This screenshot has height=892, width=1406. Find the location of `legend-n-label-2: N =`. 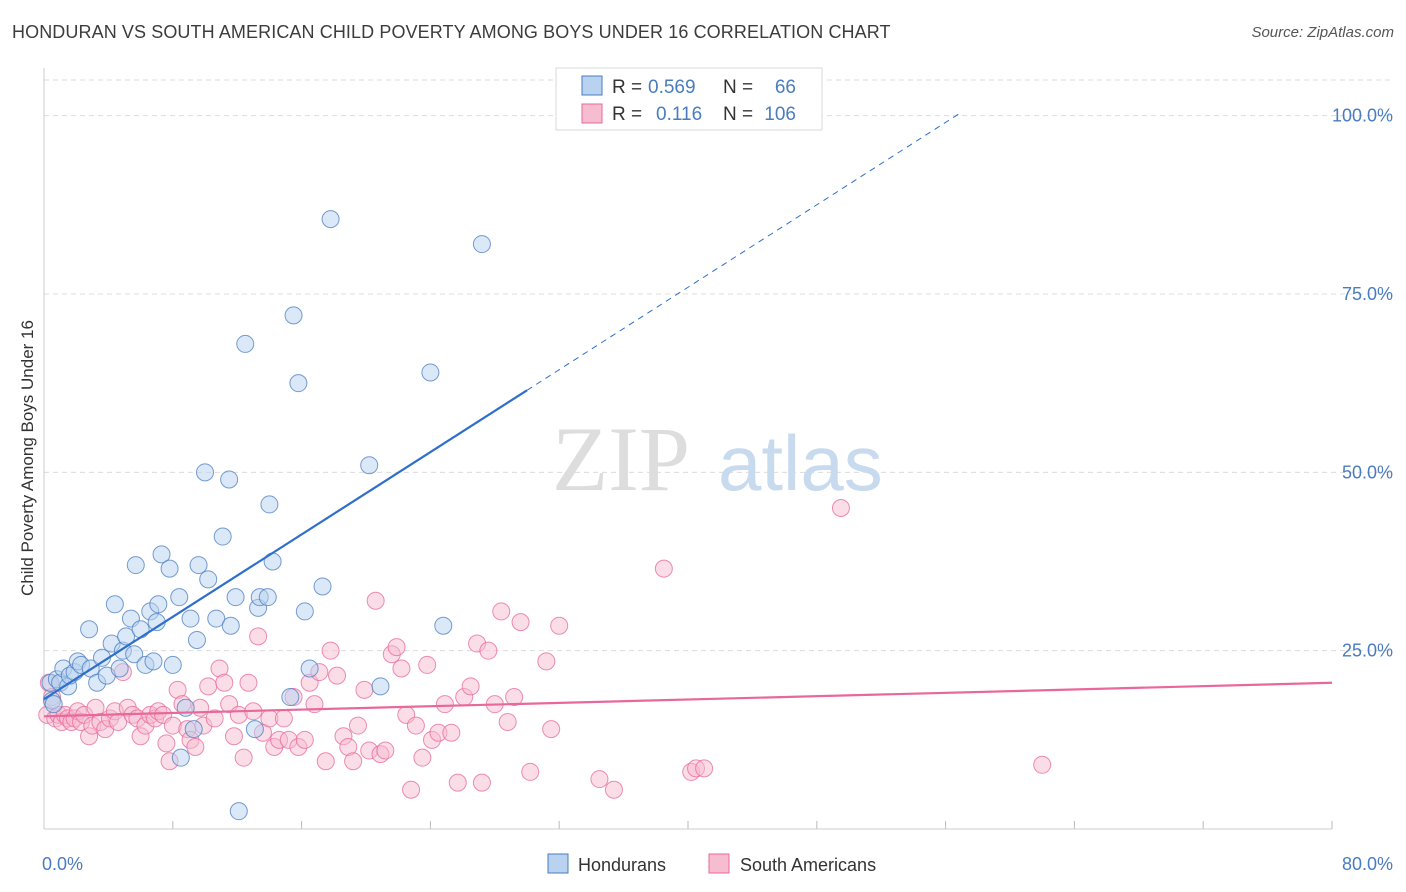

legend-n-label-2: N = is located at coordinates (738, 114).